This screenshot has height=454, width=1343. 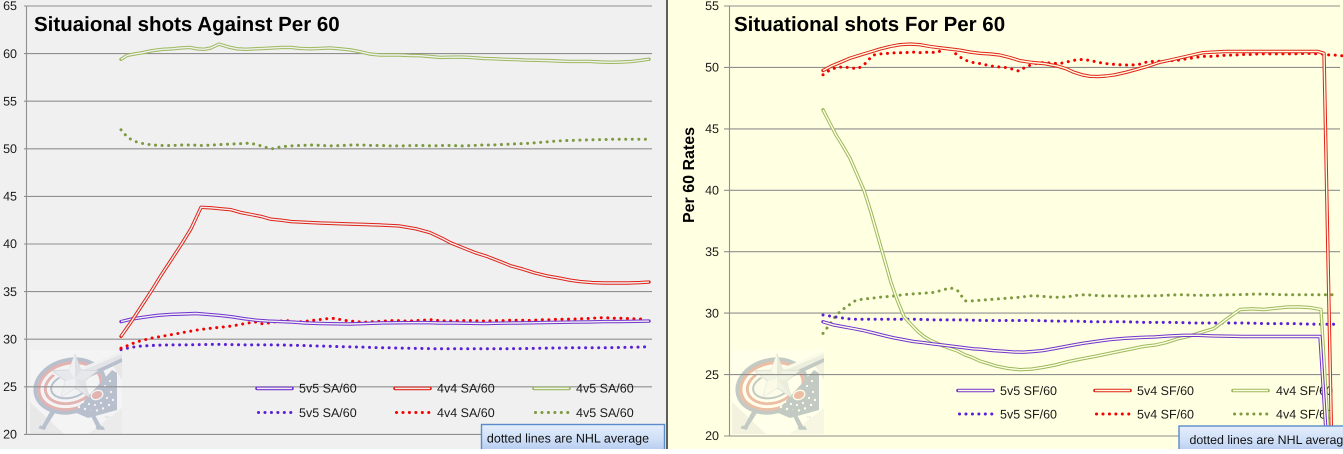 I want to click on svg-text: Situational shots For Per 60, so click(x=869, y=24).